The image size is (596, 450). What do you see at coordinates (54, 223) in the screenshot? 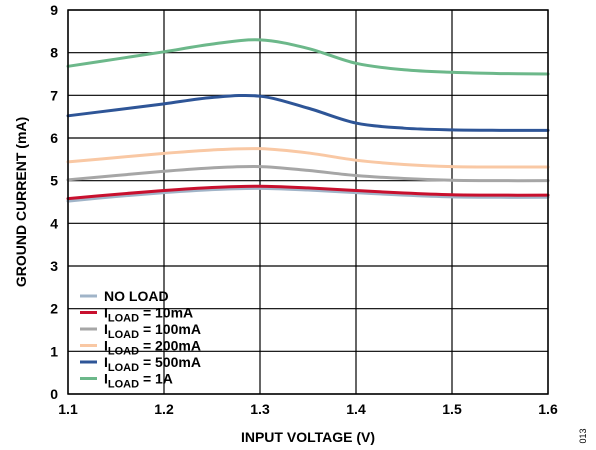
I see `y-tick-label: 4` at bounding box center [54, 223].